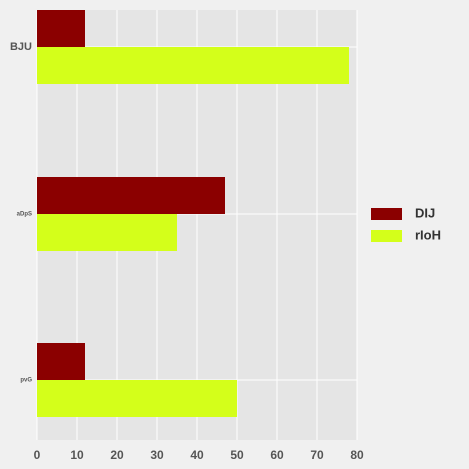 This screenshot has width=469, height=469. I want to click on bar-DIJ-aDpS, so click(131, 195).